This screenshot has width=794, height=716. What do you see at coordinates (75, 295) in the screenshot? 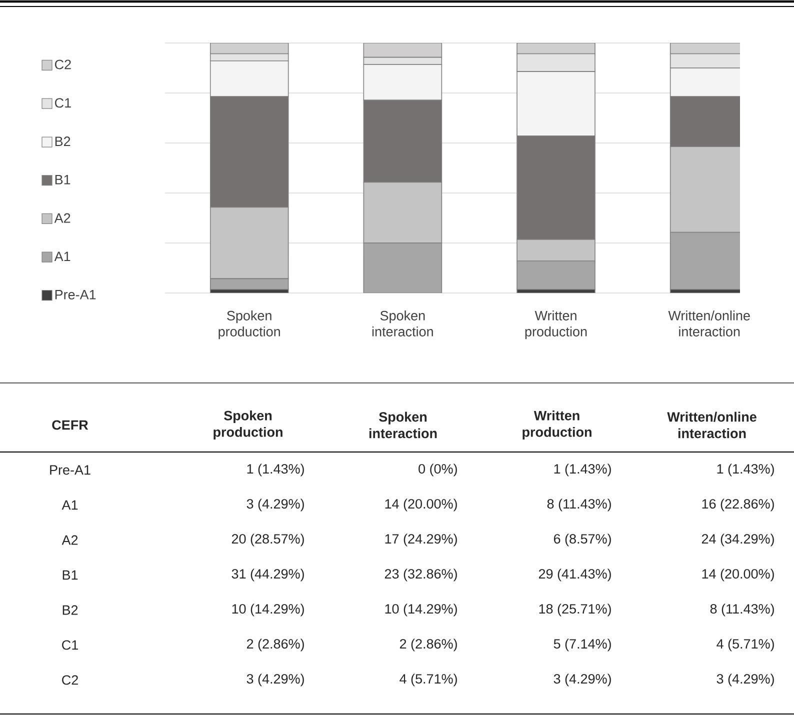
I see `legend-label: Pre-A1` at bounding box center [75, 295].